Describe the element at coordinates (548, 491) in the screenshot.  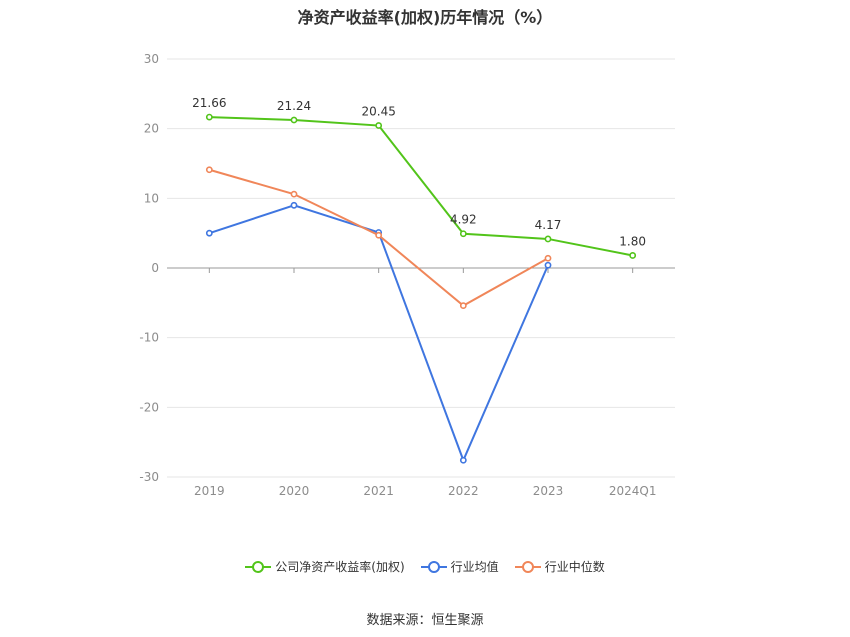
I see `x-tick-label: 2023` at that location.